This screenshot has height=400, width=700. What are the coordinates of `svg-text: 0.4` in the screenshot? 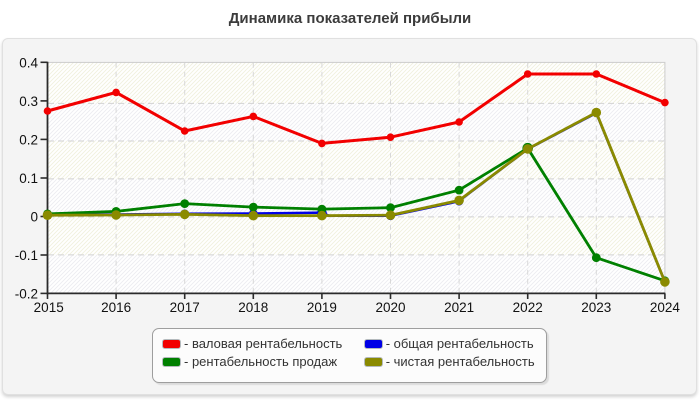 It's located at (28, 62).